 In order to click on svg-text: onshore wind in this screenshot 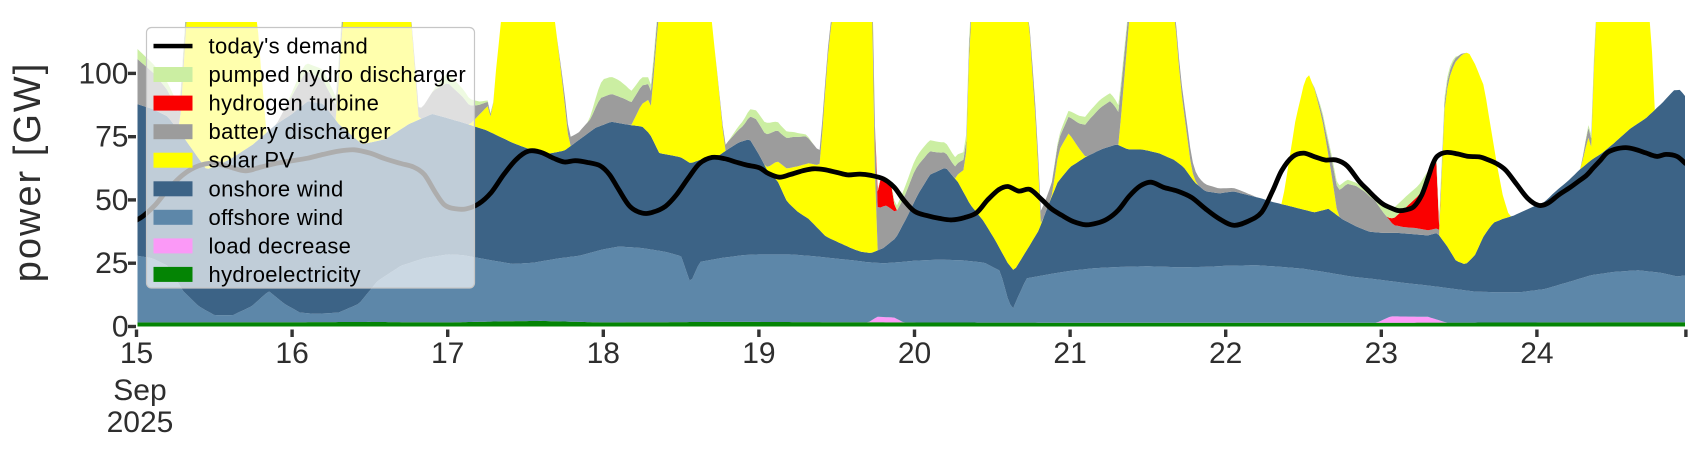, I will do `click(276, 188)`.